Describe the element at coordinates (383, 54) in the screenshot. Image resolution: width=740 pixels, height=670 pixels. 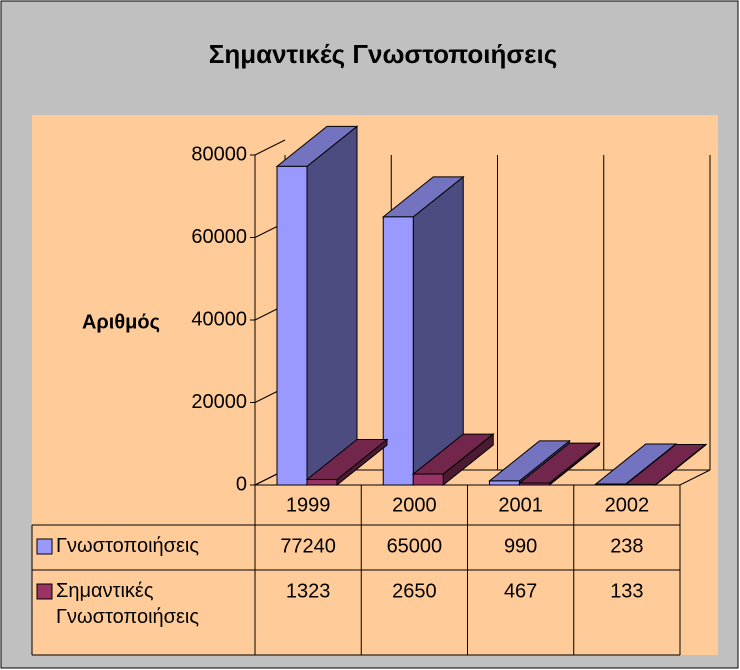
I see `chart-title: Σημαντικές Γνωστοποιήσεις` at that location.